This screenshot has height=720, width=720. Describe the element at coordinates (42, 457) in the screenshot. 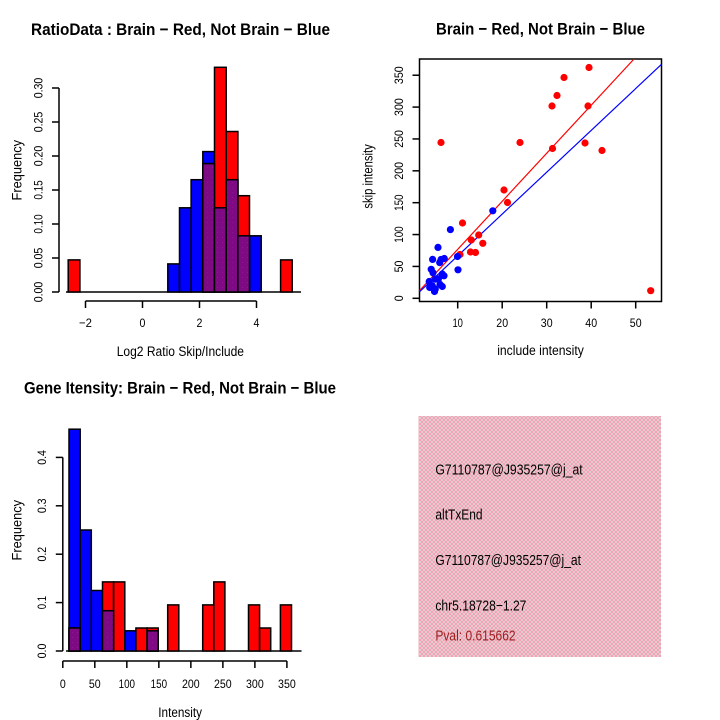

I see `svg-text: 0.4` at that location.